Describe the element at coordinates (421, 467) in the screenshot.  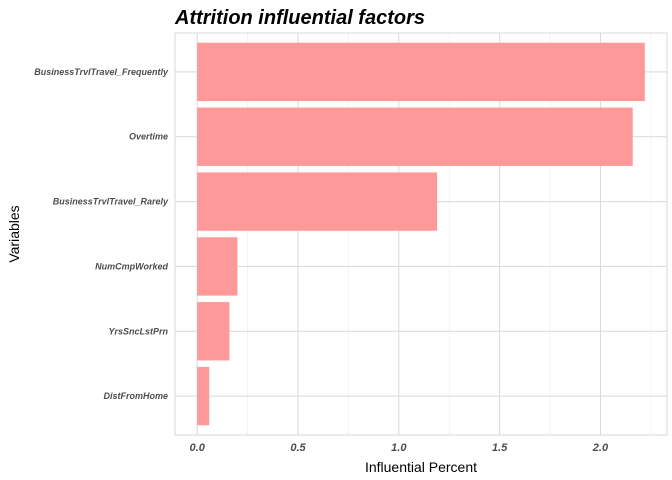
I see `x-axis-title: Influential Percent` at that location.